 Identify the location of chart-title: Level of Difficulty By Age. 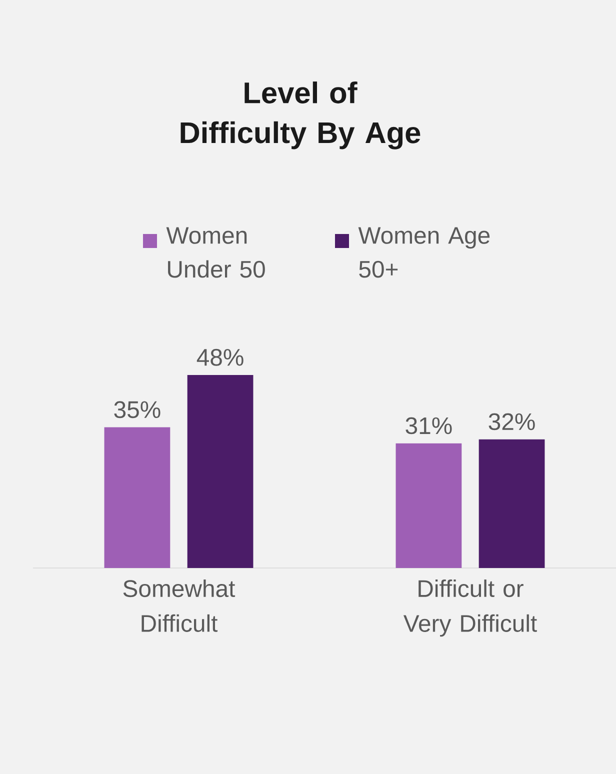
(300, 116).